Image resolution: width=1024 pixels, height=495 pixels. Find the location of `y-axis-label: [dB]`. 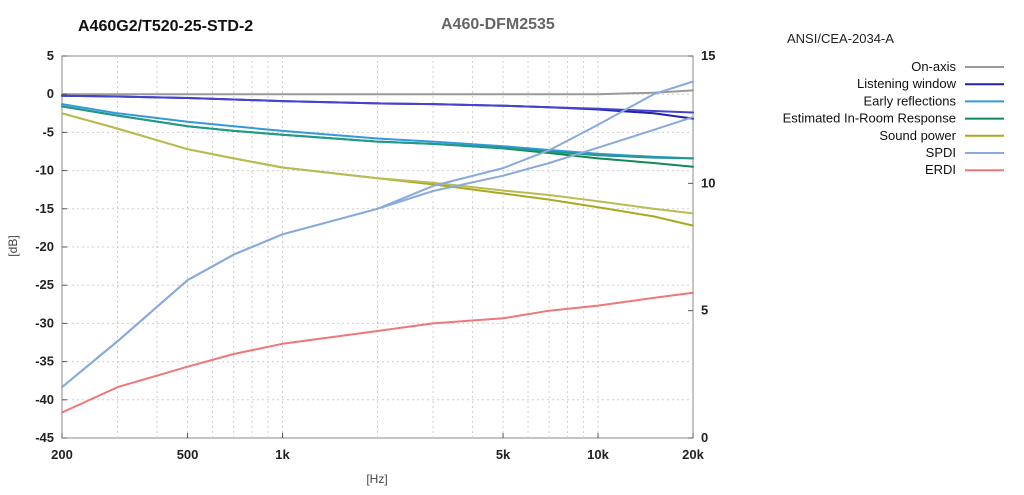

y-axis-label: [dB] is located at coordinates (13, 245).